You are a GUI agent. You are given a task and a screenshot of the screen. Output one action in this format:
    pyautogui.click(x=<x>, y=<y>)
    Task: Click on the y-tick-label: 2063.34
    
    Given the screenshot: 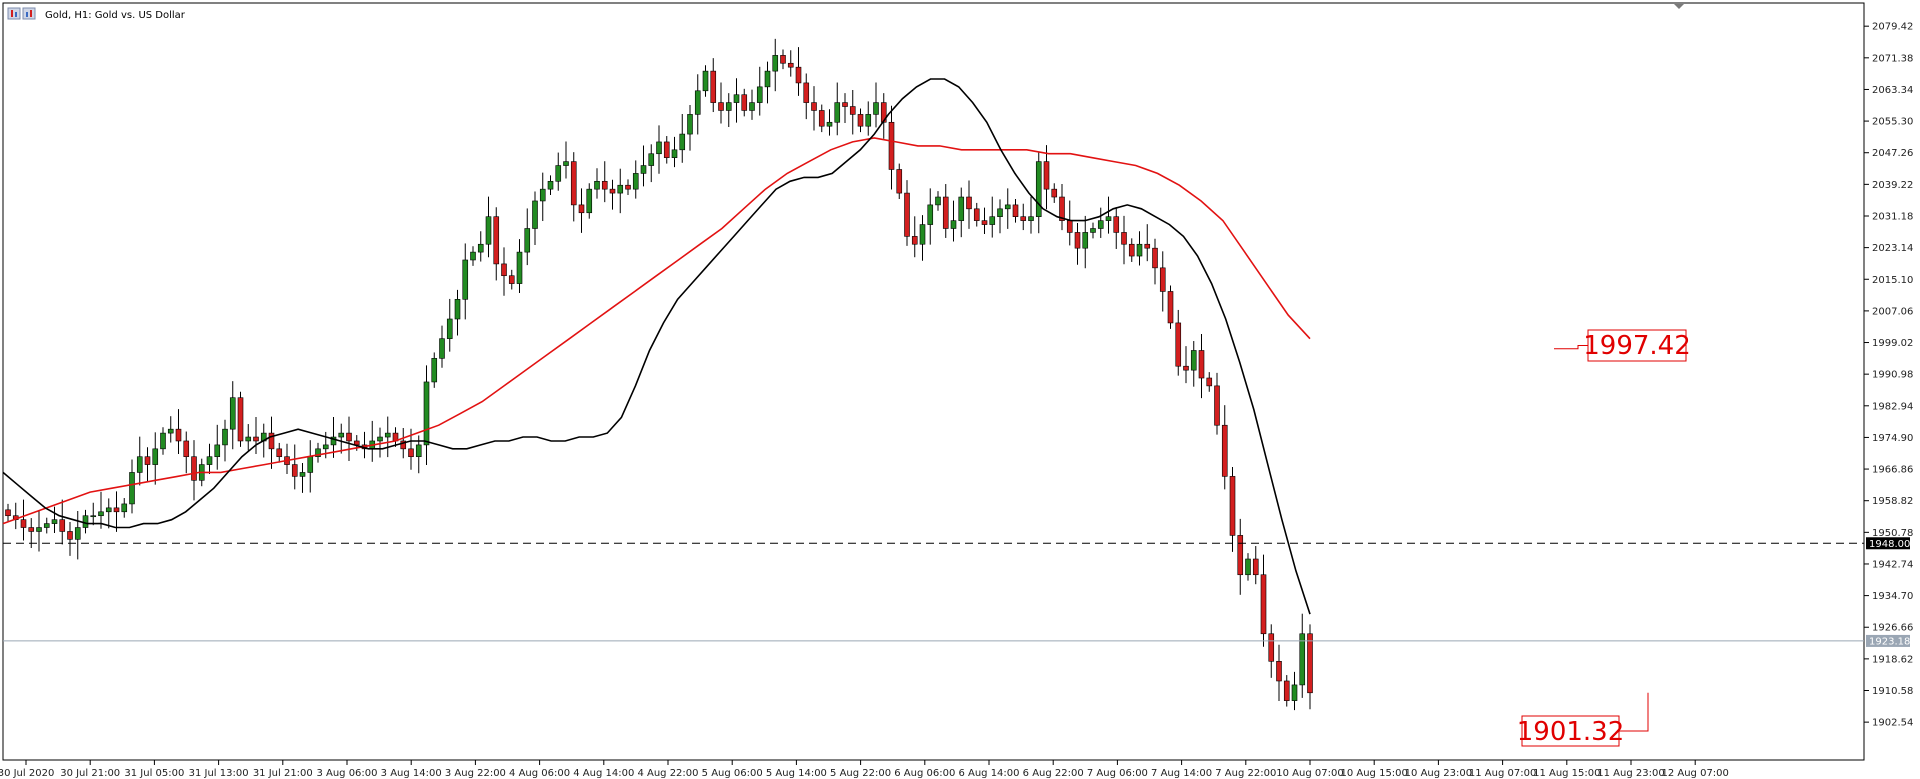 What is the action you would take?
    pyautogui.click(x=1892, y=90)
    